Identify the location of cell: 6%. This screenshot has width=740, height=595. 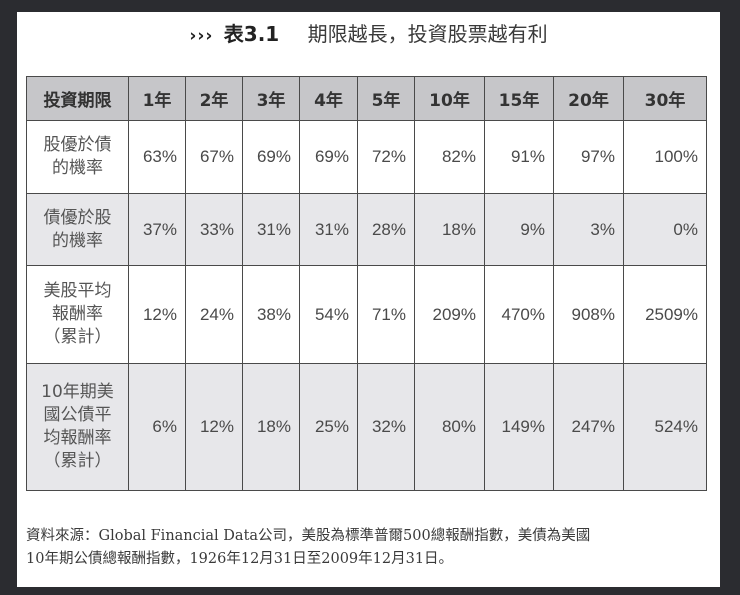
(157, 427).